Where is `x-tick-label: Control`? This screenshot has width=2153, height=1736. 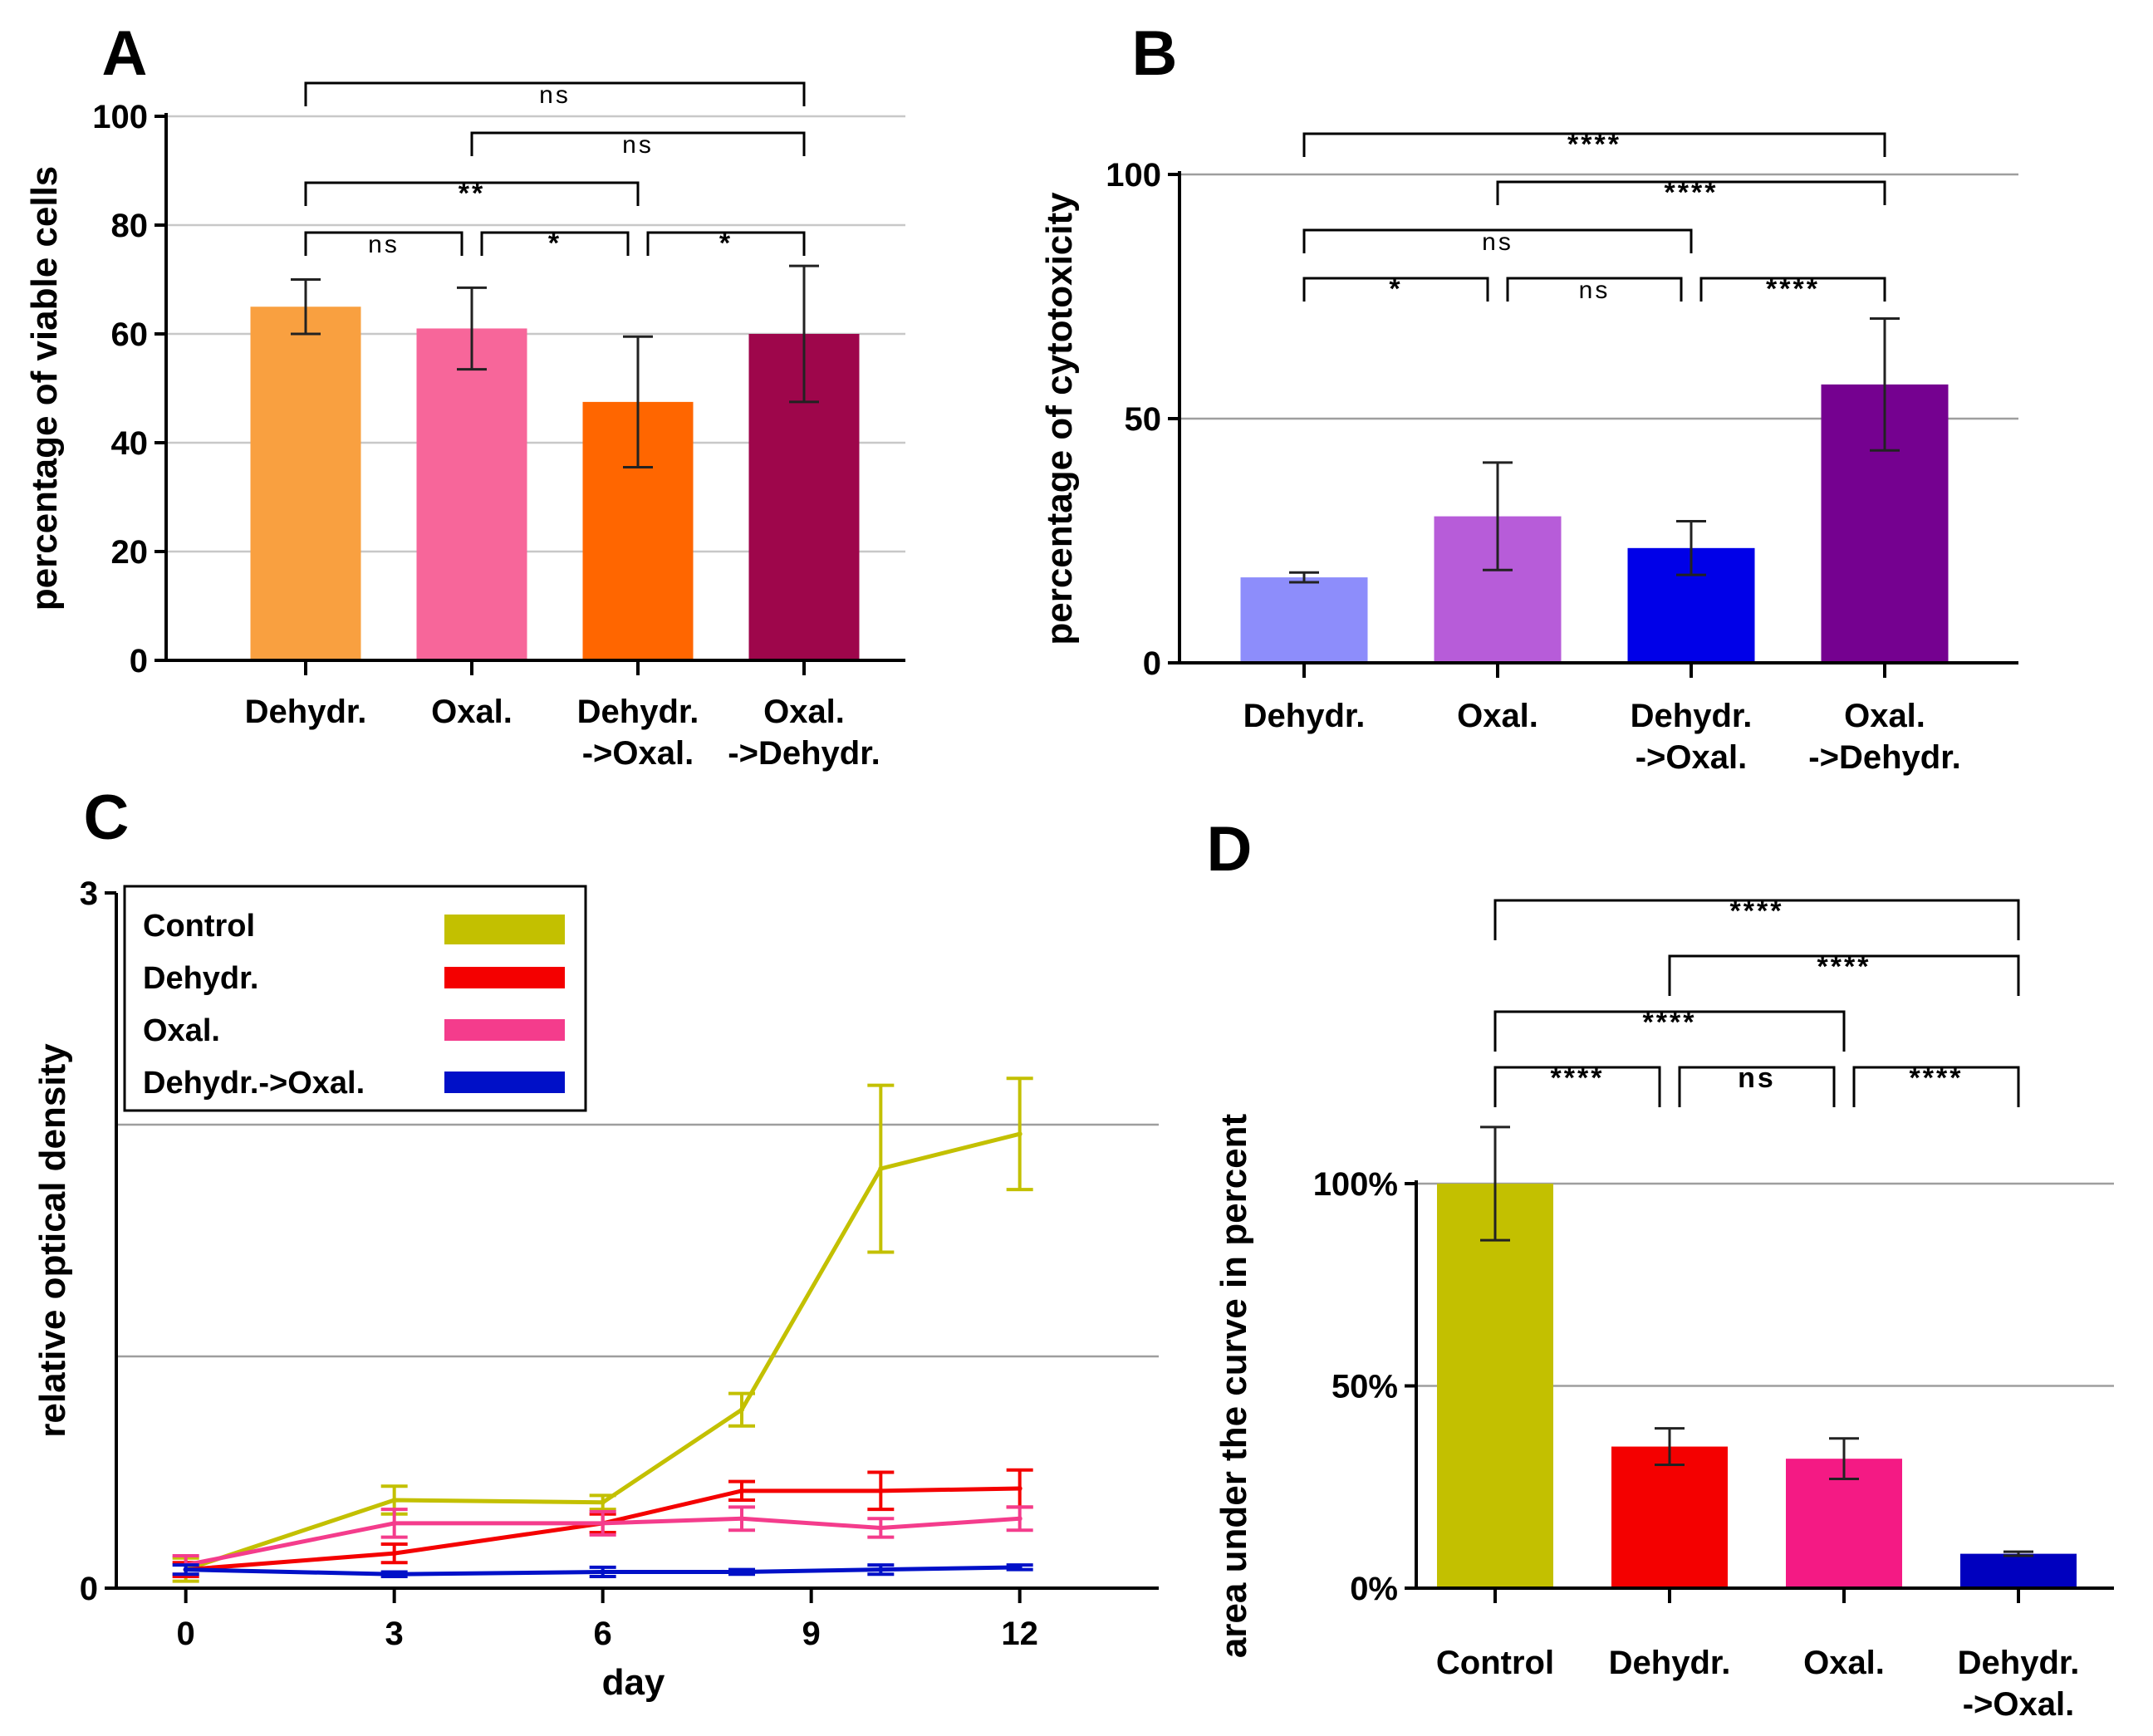
x-tick-label: Control is located at coordinates (1495, 1663).